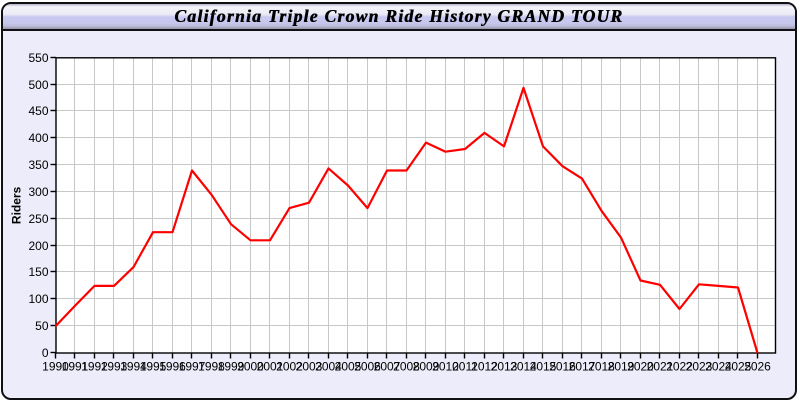 Image resolution: width=800 pixels, height=400 pixels. I want to click on svg-text: 1990, so click(55, 367).